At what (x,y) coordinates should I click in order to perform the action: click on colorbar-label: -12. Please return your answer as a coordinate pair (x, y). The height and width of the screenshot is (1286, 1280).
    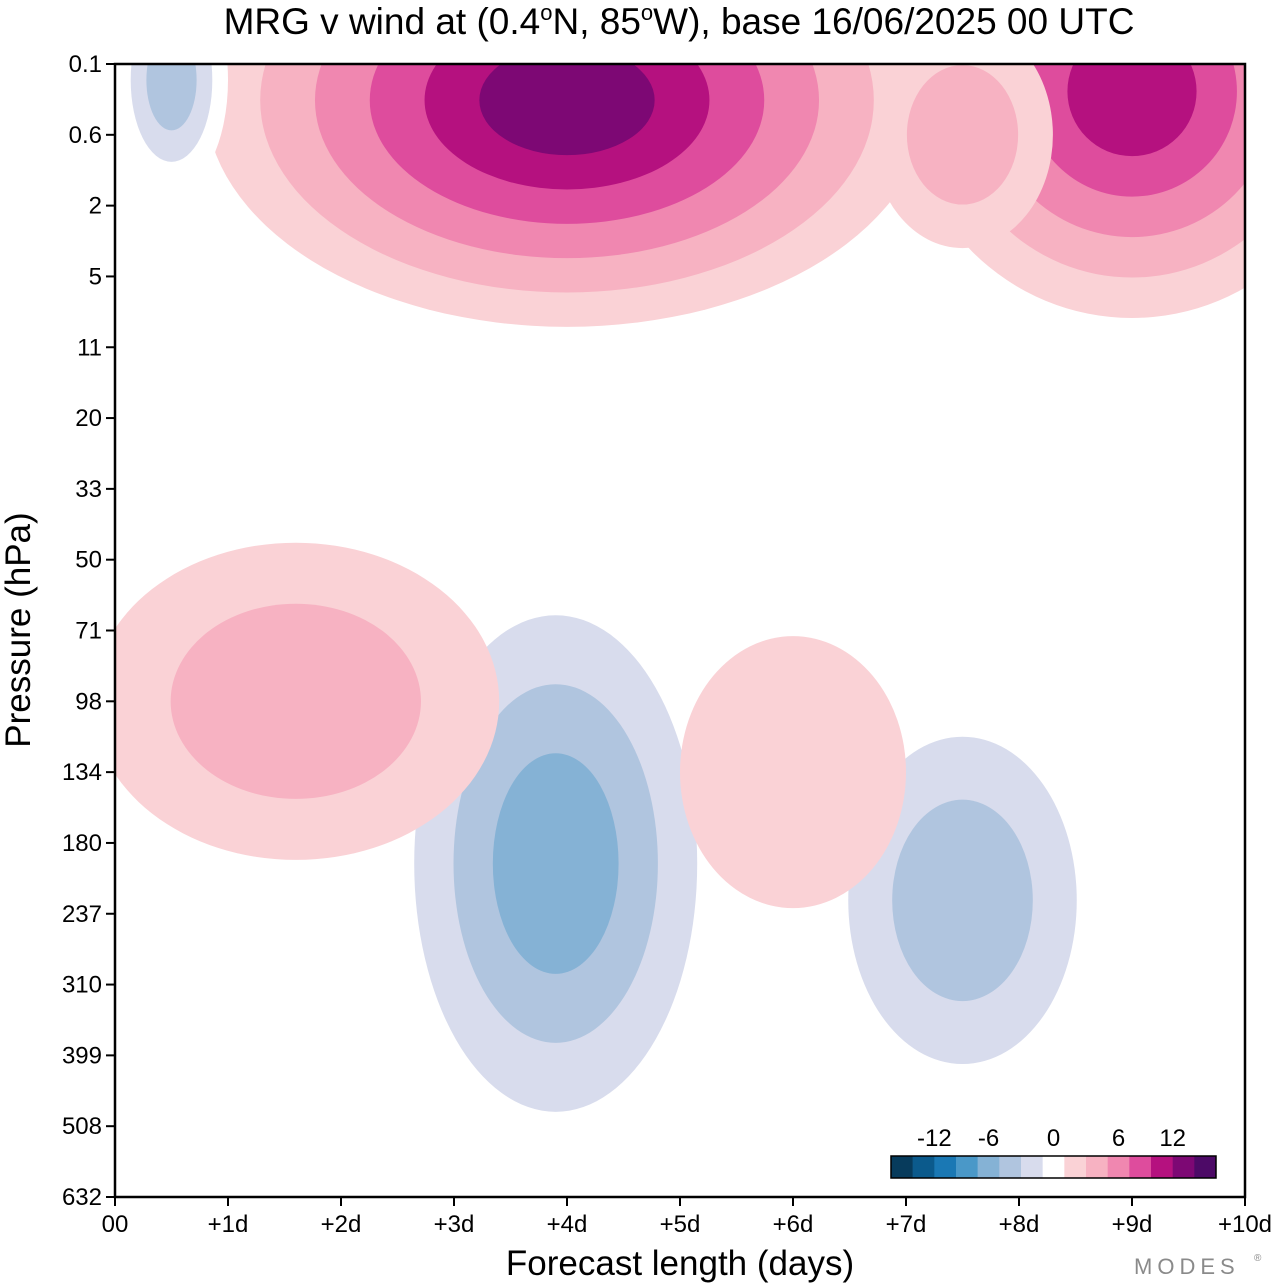
    Looking at the image, I should click on (934, 1138).